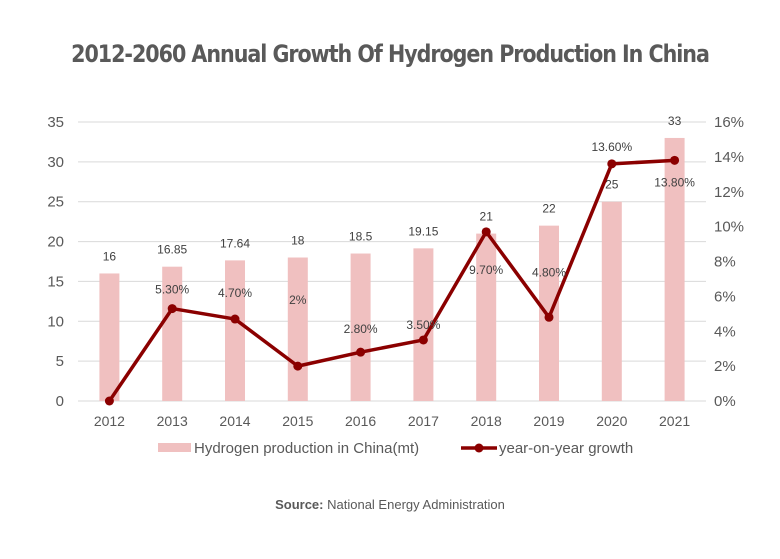  Describe the element at coordinates (674, 182) in the screenshot. I see `growth-data-label: 13.80%` at that location.